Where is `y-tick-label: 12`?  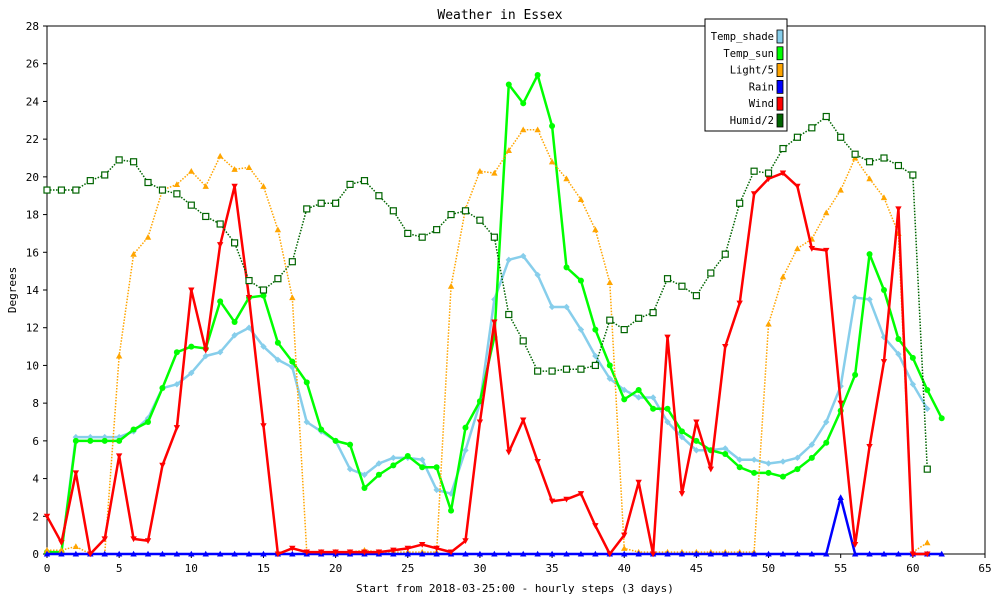 y-tick-label: 12 is located at coordinates (32, 328).